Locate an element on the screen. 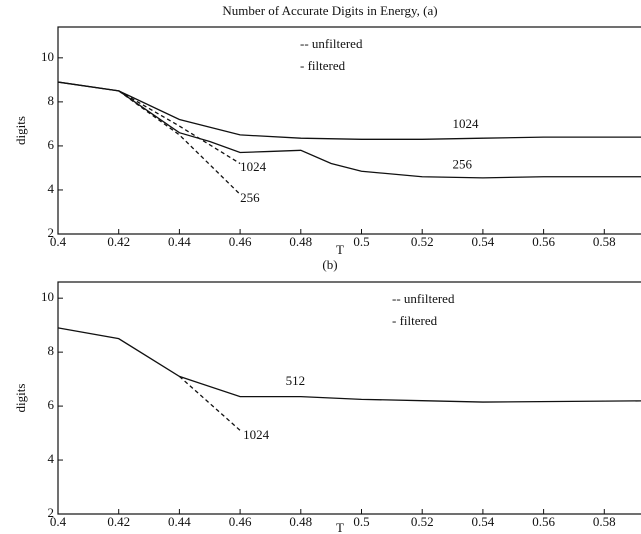 This screenshot has width=641, height=534. chart-title: (b) is located at coordinates (329, 264).